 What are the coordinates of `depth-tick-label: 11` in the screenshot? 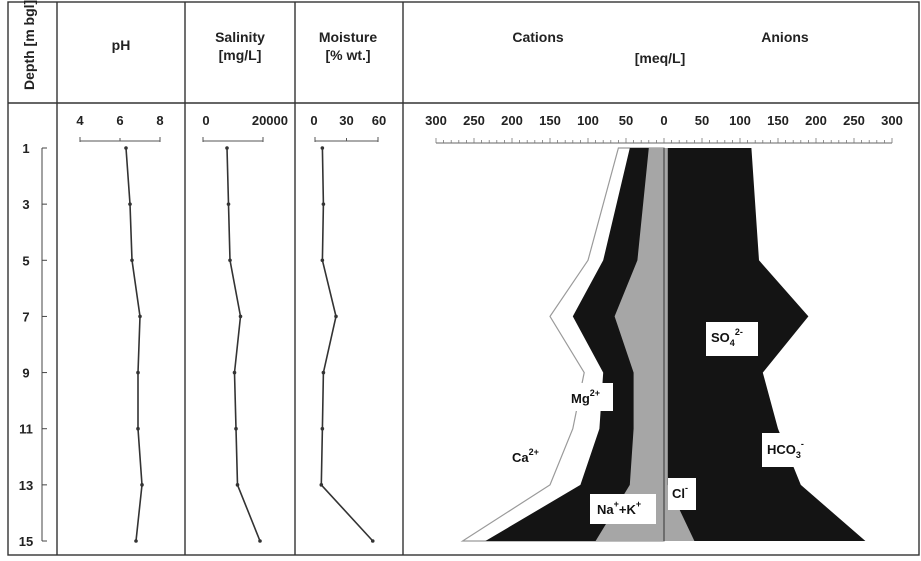 It's located at (26, 429).